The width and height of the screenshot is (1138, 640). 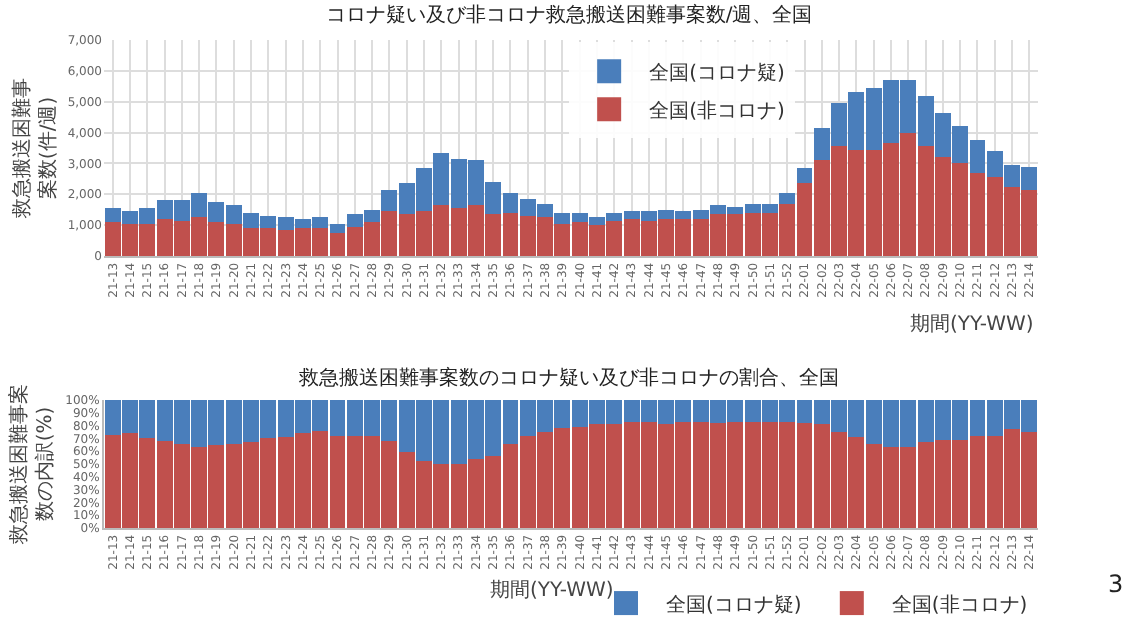 What do you see at coordinates (32, 465) in the screenshot?
I see `y-axis-title: 救急搬送困難事案数の内訳(%)` at bounding box center [32, 465].